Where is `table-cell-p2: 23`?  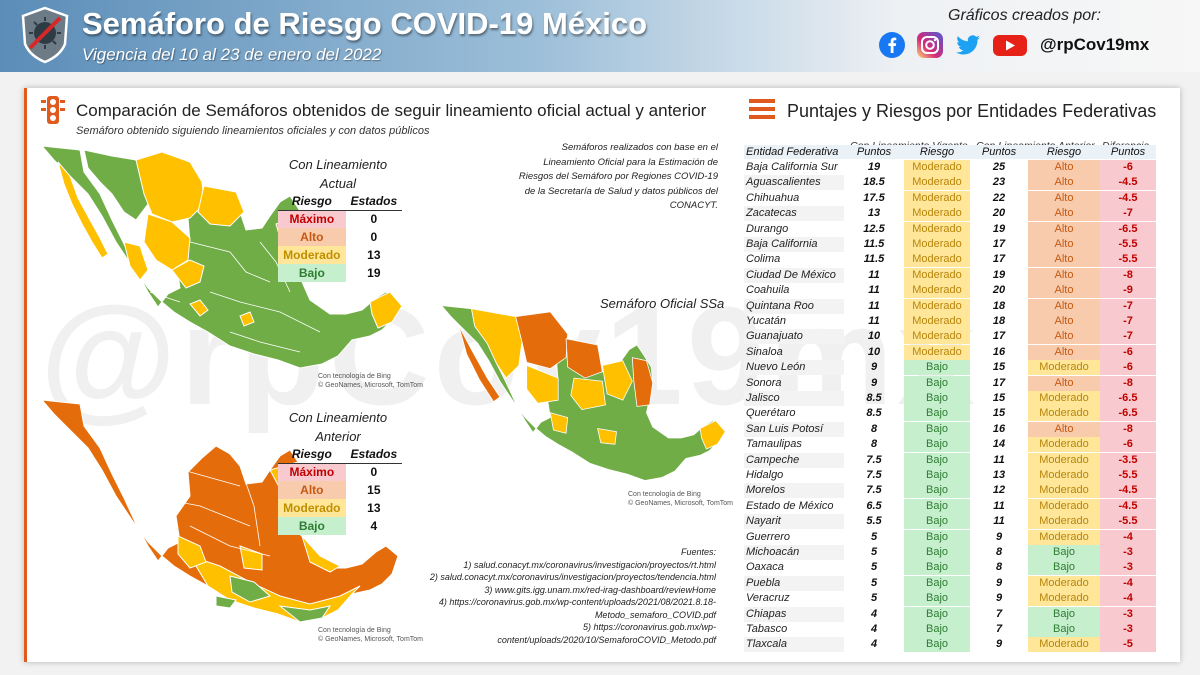
table-cell-p2: 23 is located at coordinates (999, 182).